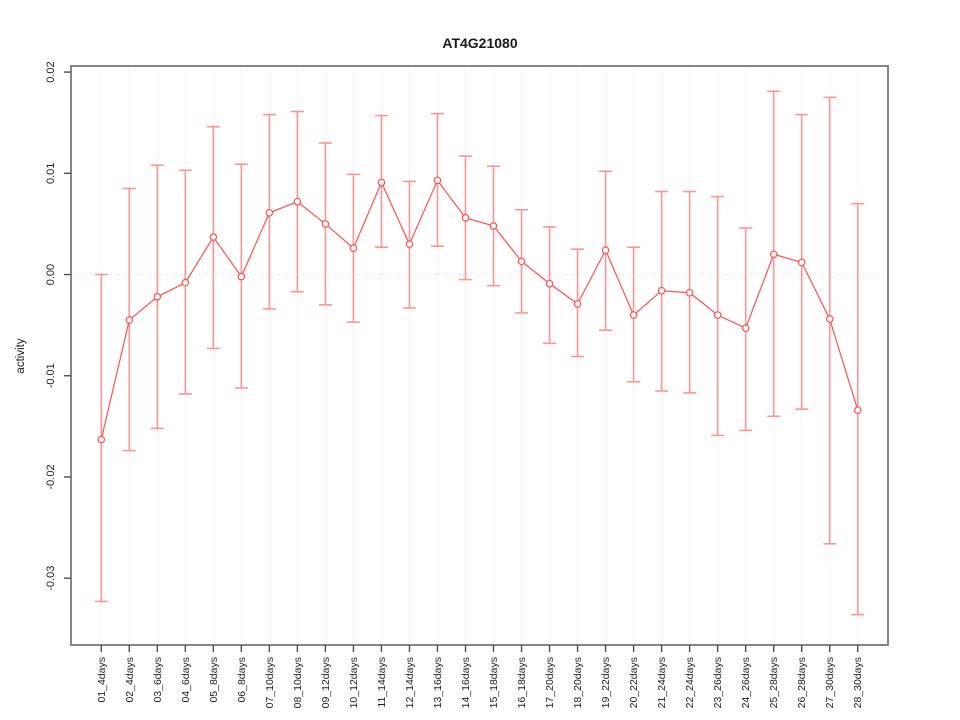 This screenshot has height=720, width=960. What do you see at coordinates (479, 43) in the screenshot?
I see `chart-title: AT4G21080` at bounding box center [479, 43].